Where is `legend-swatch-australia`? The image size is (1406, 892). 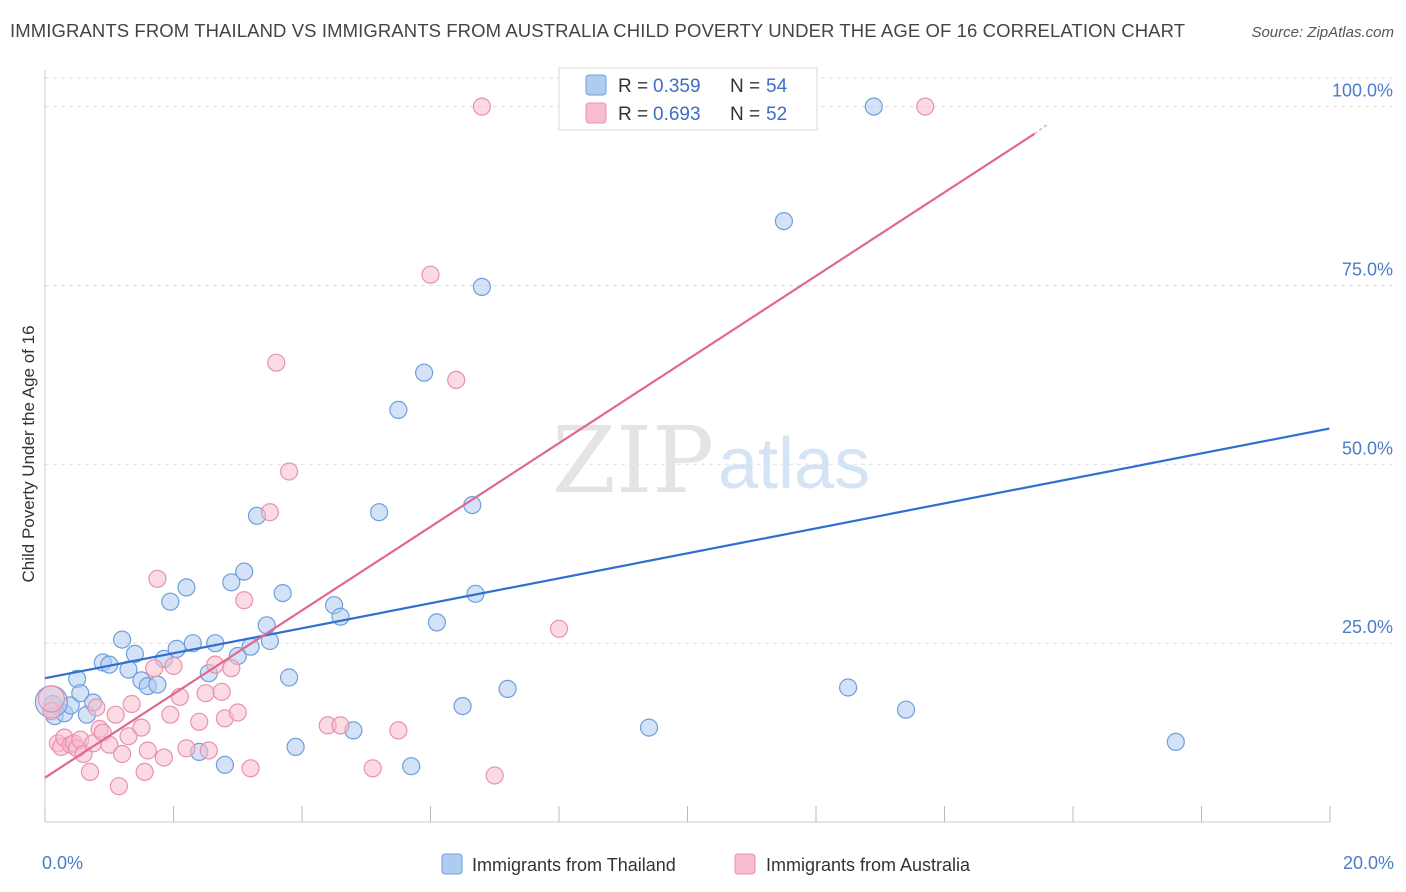
legend-swatch-australia is located at coordinates (596, 113).